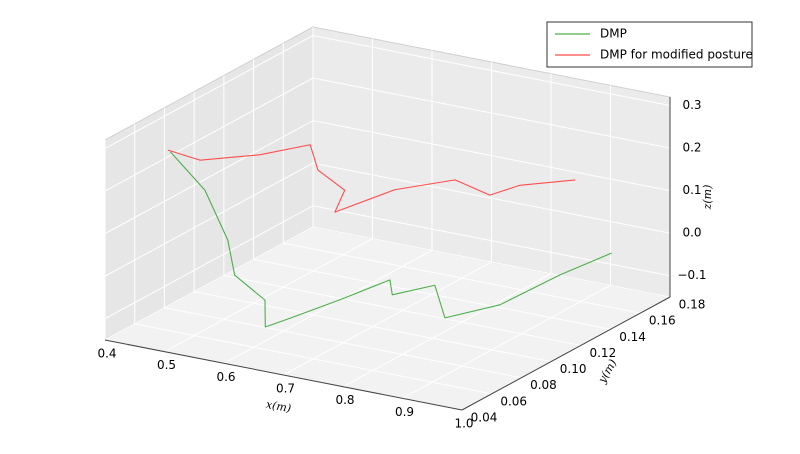  I want to click on y-tick-label: 0.08, so click(543, 385).